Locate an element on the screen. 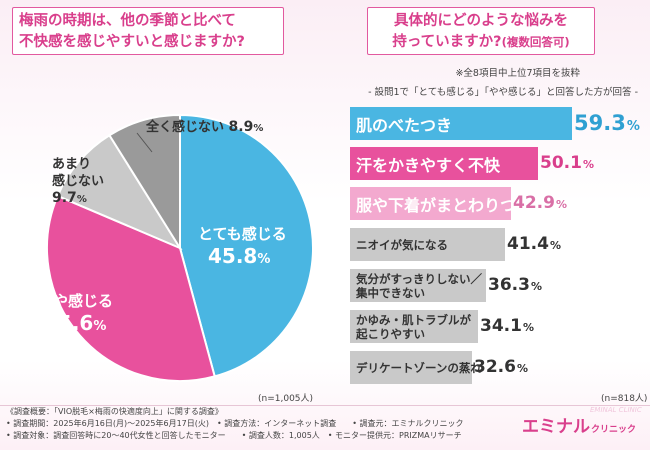  pie-label-mattaku-pct: % is located at coordinates (258, 128).